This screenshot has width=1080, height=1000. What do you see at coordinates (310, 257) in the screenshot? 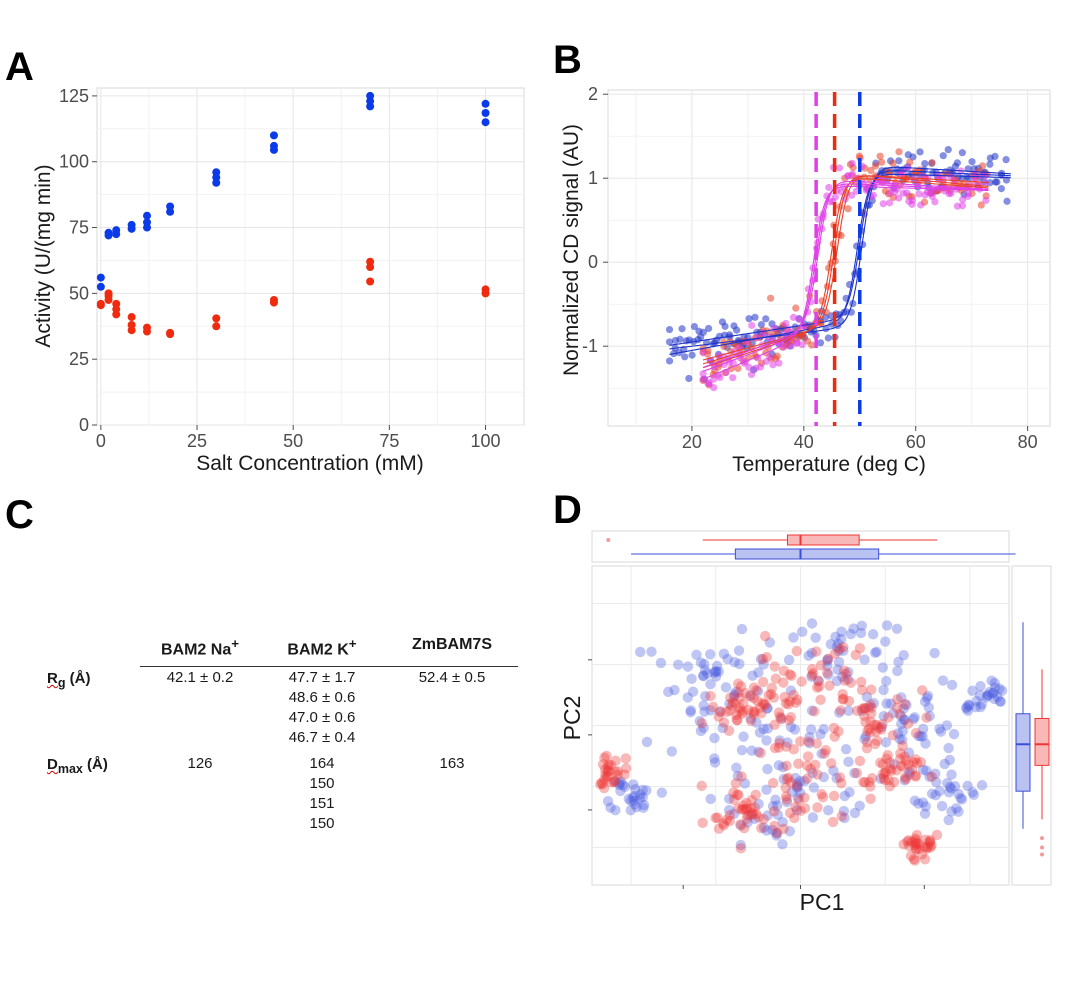
I see `panel-a-grid` at bounding box center [310, 257].